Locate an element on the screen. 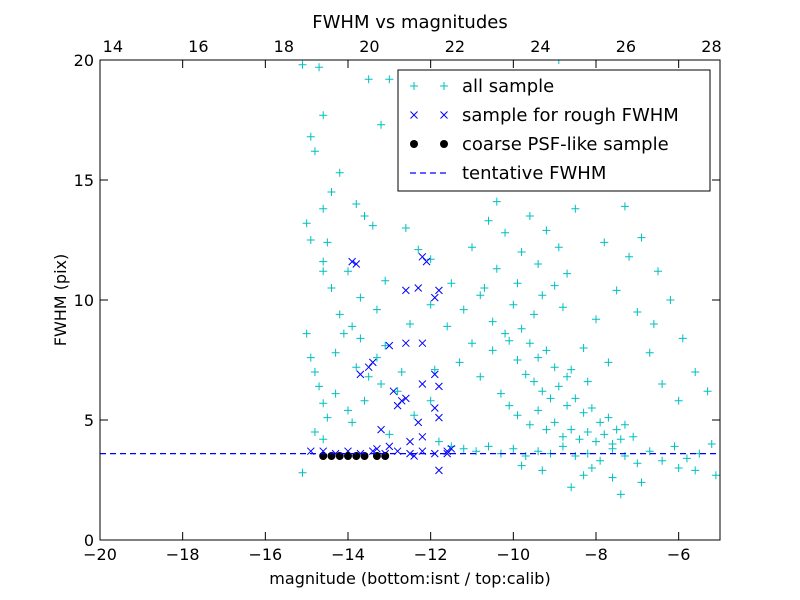  x-tick-label: −12 is located at coordinates (431, 554).